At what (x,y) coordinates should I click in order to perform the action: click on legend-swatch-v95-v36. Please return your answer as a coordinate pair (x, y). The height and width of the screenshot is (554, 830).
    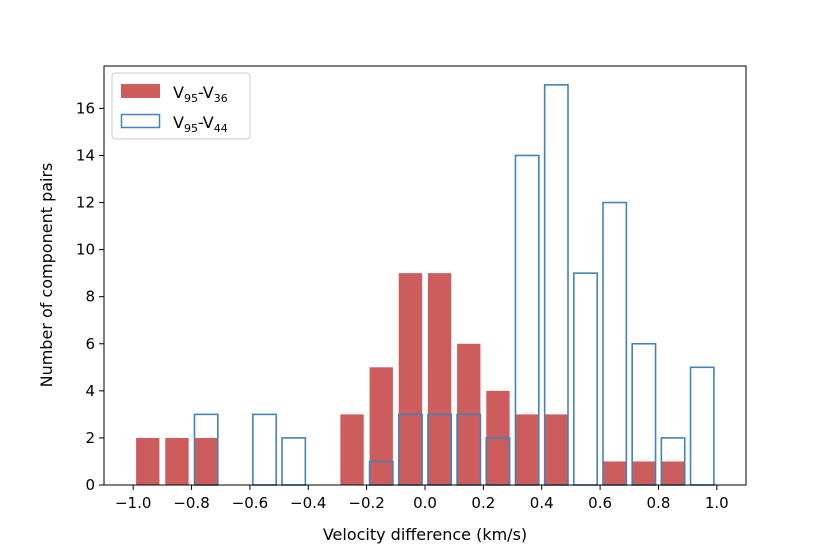
    Looking at the image, I should click on (140, 91).